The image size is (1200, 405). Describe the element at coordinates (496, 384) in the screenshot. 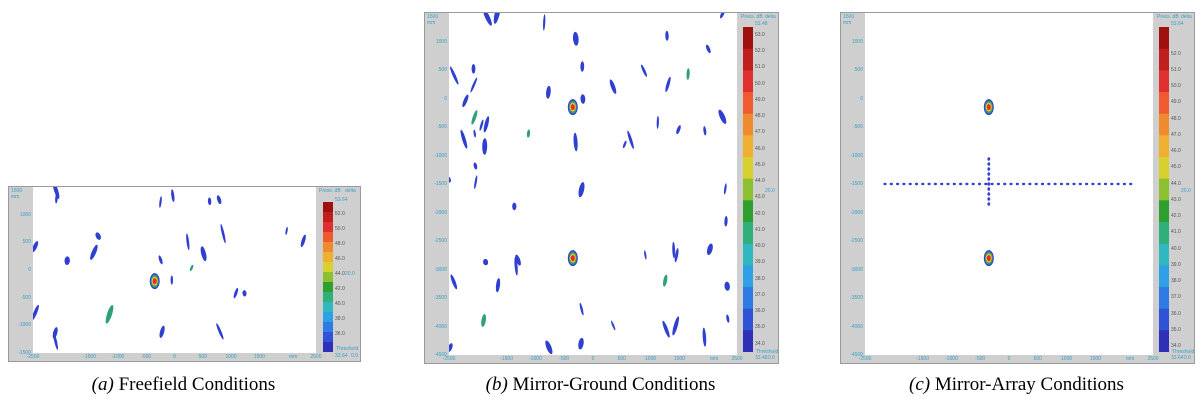

I see `caption-b-label: (b)` at that location.